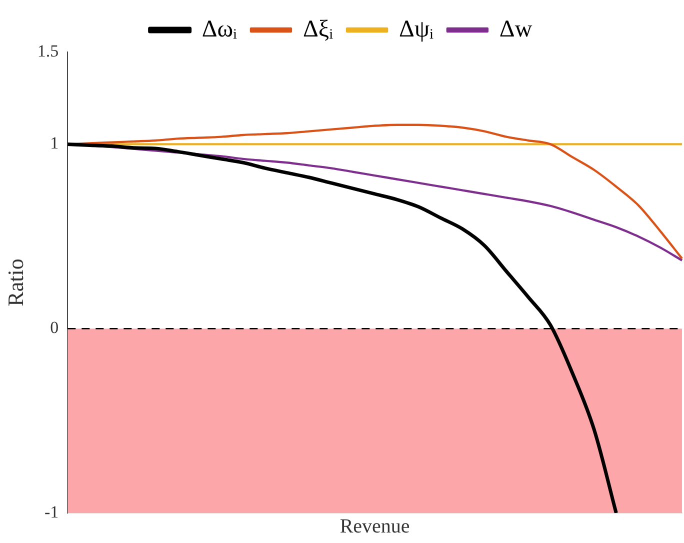  Describe the element at coordinates (15, 282) in the screenshot. I see `y-axis-title: Ratio` at that location.